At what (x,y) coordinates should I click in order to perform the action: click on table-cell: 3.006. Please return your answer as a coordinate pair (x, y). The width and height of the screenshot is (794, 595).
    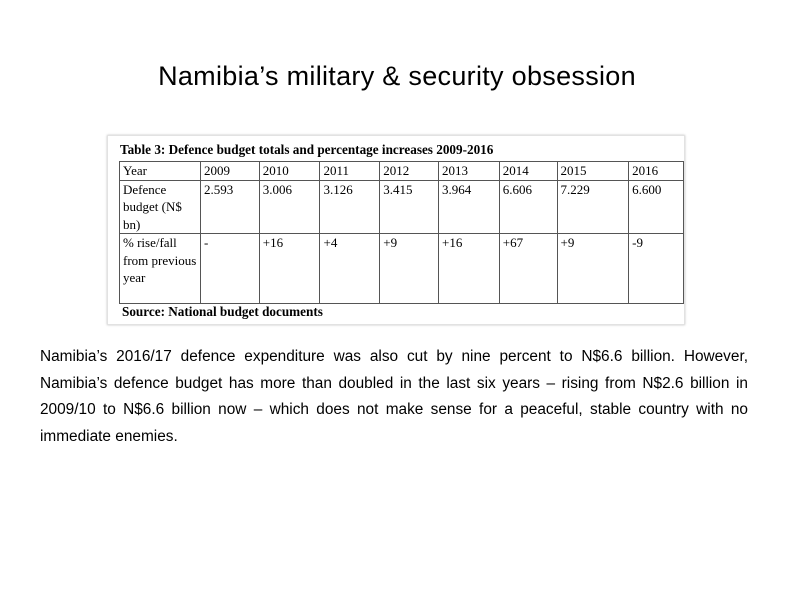
    Looking at the image, I should click on (289, 206).